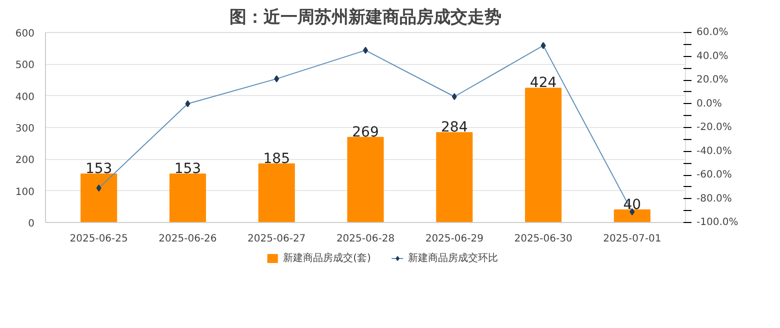 The image size is (780, 328). I want to click on x-tick-label: 2025-06-25, so click(99, 239).